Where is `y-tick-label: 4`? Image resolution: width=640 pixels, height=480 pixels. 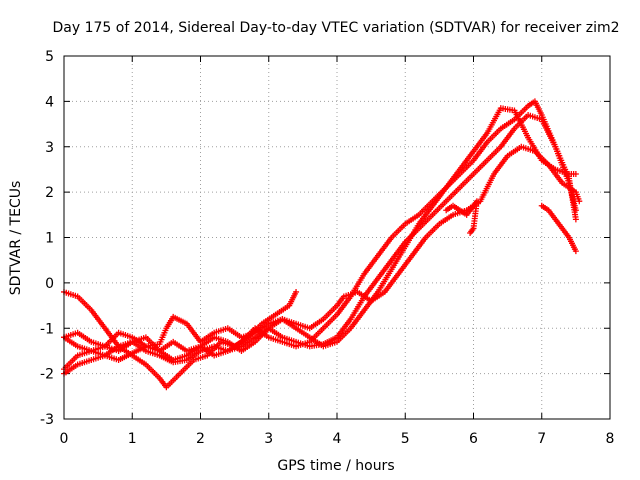 y-tick-label: 4 is located at coordinates (49, 102).